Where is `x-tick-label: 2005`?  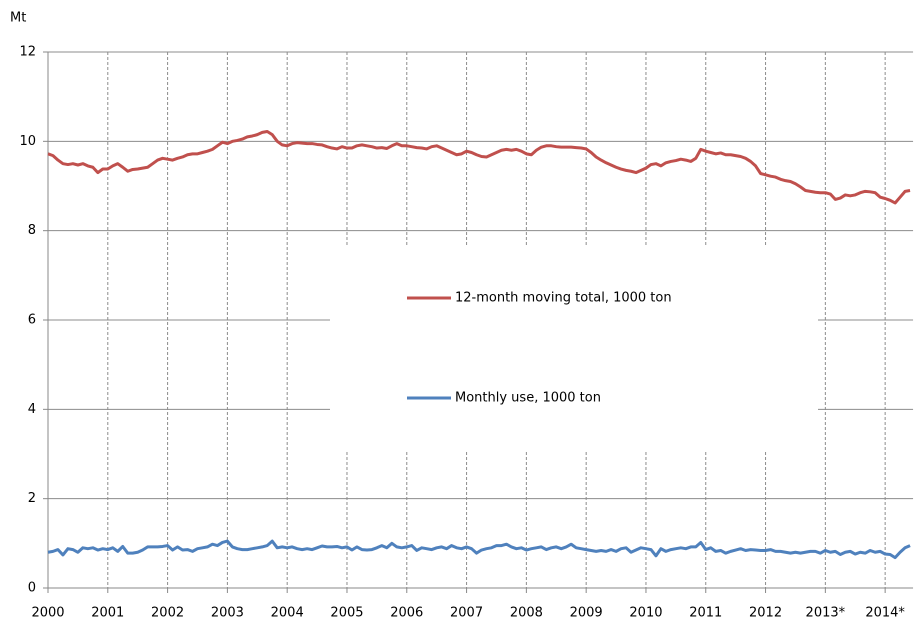
x-tick-label: 2005 is located at coordinates (346, 613).